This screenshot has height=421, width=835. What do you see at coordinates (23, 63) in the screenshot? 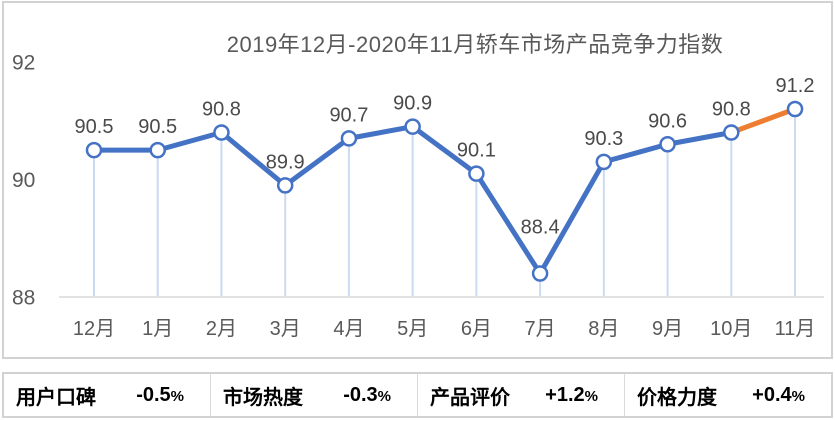
I see `y-tick-label: 92` at bounding box center [23, 63].